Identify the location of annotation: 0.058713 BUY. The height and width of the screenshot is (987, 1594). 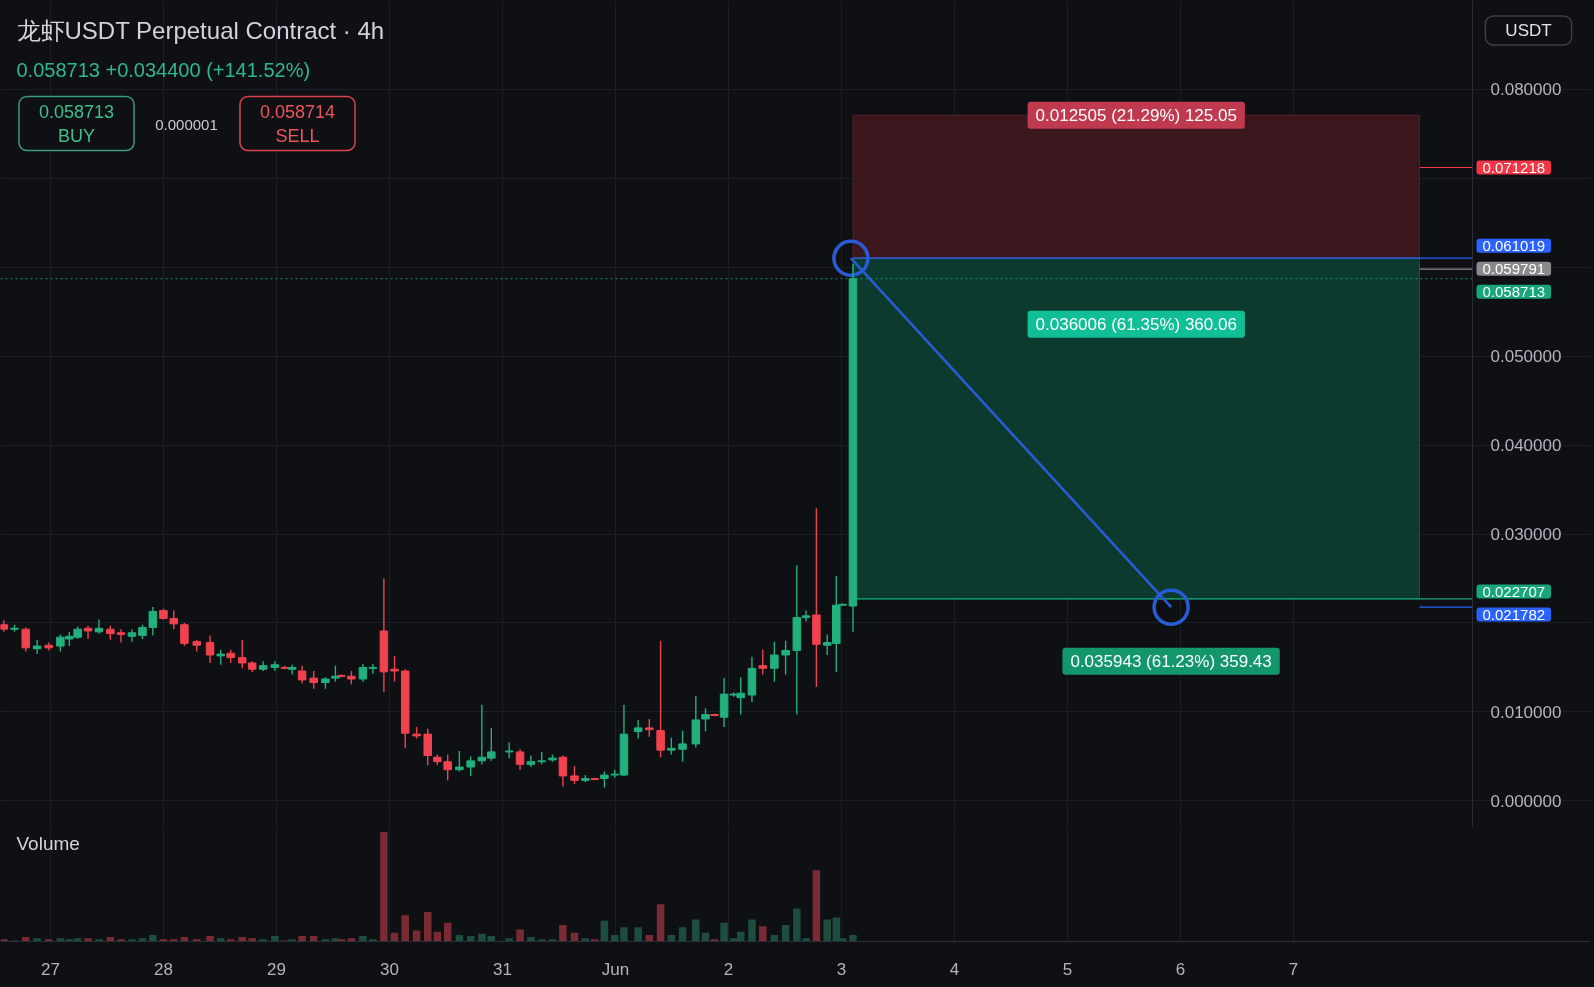
(76, 123).